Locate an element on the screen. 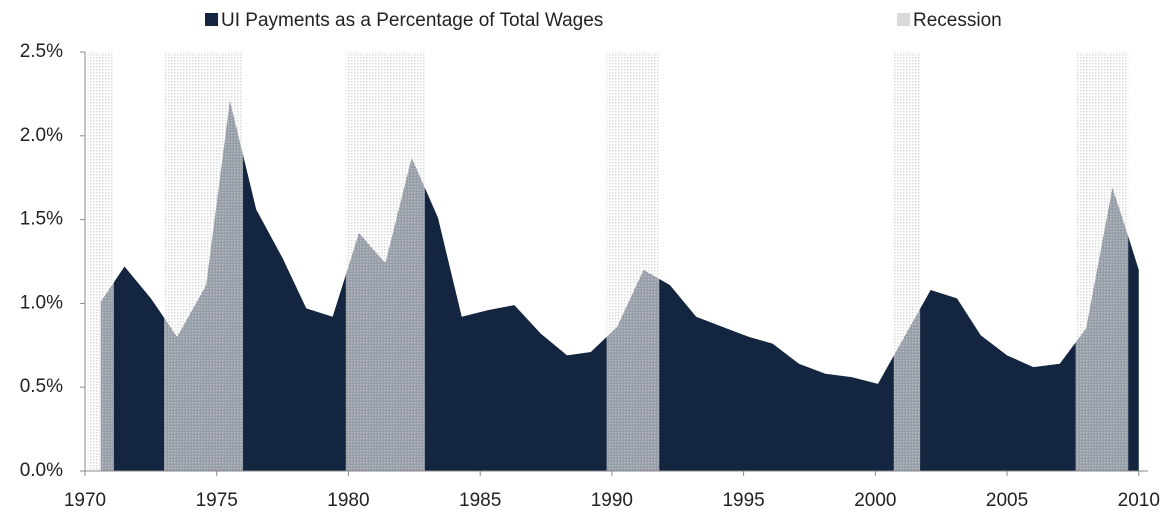 The image size is (1172, 519). x-tick-label: 2010 is located at coordinates (1139, 500).